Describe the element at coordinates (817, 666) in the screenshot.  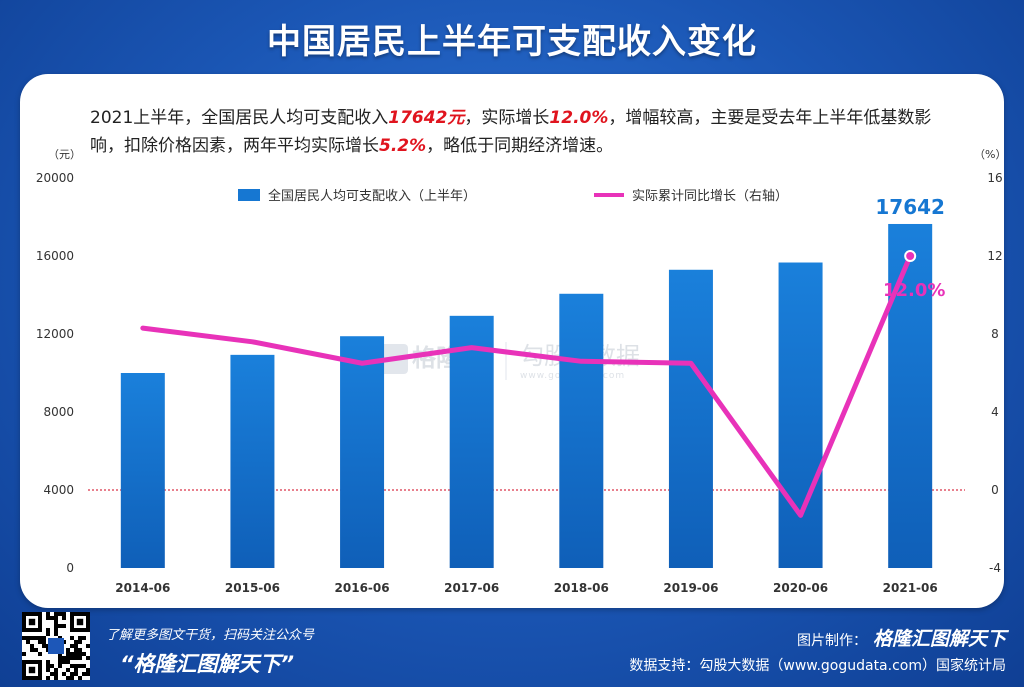
I see `footer-source: 数据支持：勾股大数据（www.gogudata.com）国家统计局` at that location.